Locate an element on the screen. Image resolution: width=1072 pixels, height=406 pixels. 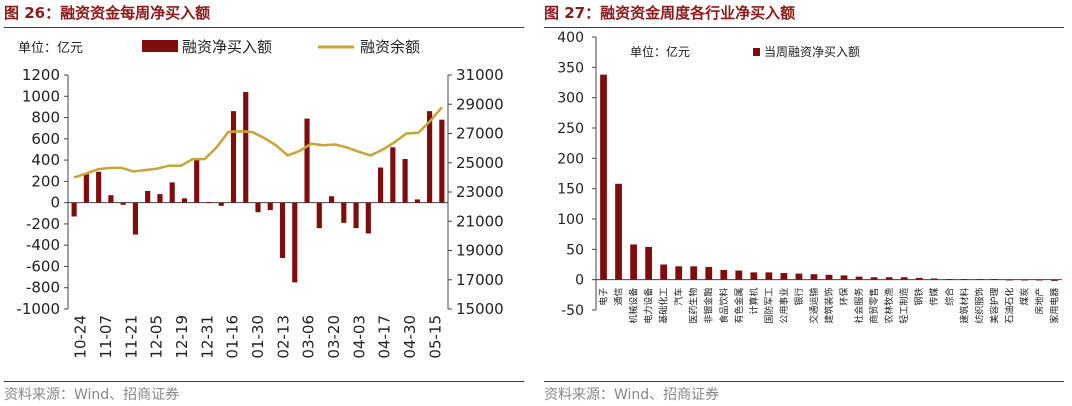
category-label: 纺织服饰 is located at coordinates (979, 306).